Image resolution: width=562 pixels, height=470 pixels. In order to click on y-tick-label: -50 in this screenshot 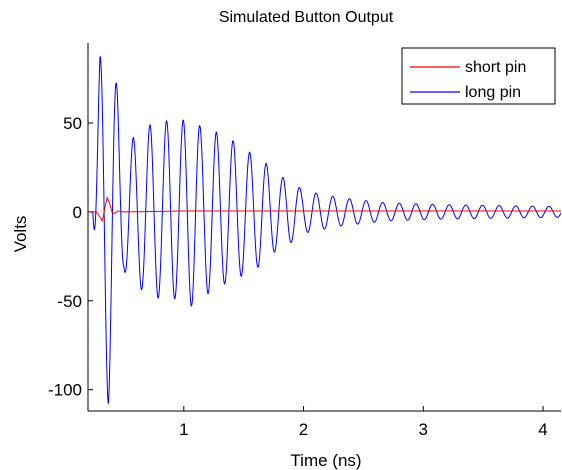, I will do `click(69, 301)`.